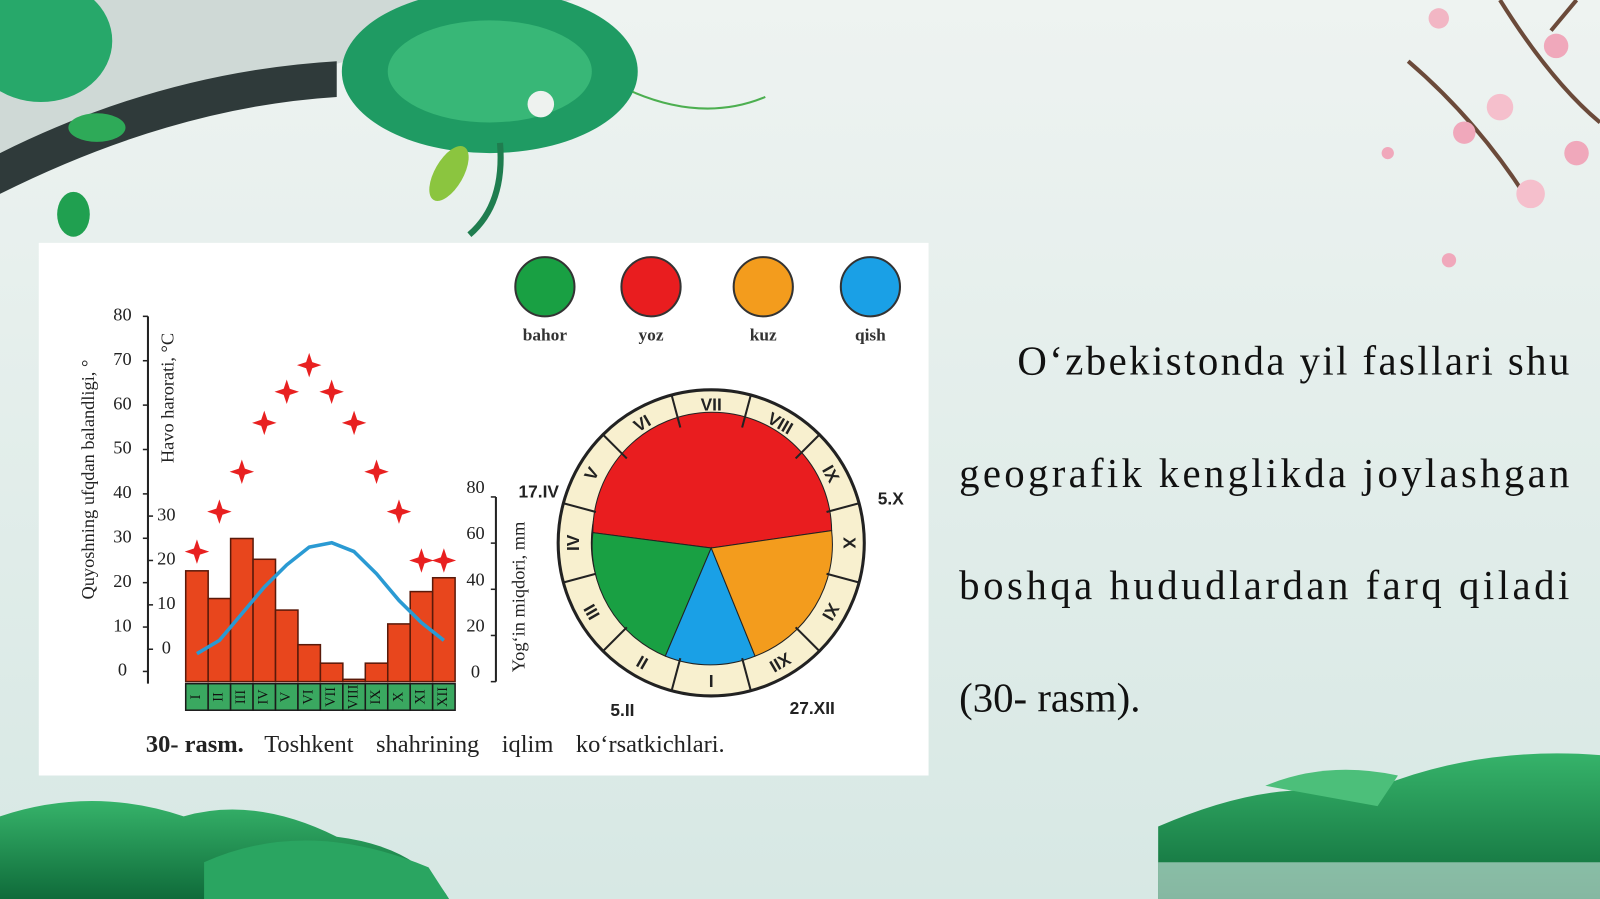  I want to click on wheel-date: 5.X, so click(891, 499).